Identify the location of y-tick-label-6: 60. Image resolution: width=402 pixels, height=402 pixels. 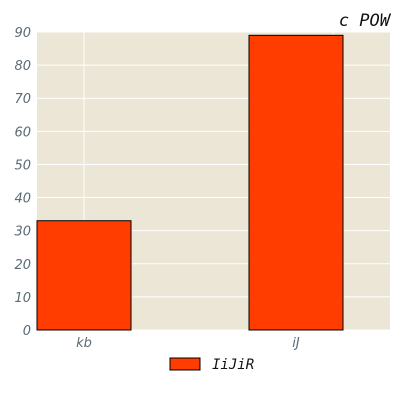
(22, 132).